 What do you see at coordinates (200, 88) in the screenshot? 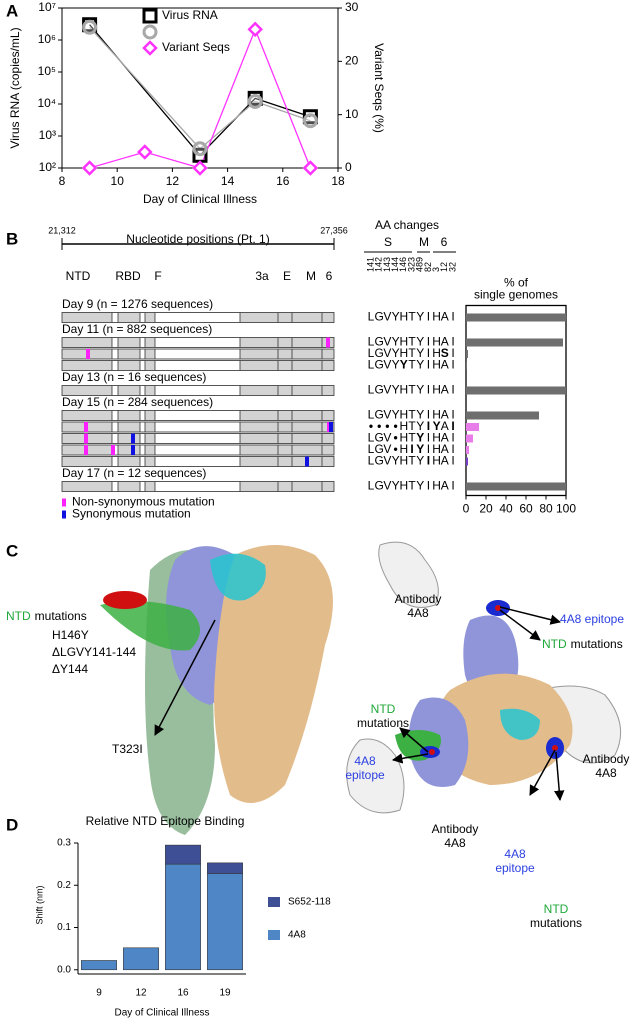
I see `series-line` at bounding box center [200, 88].